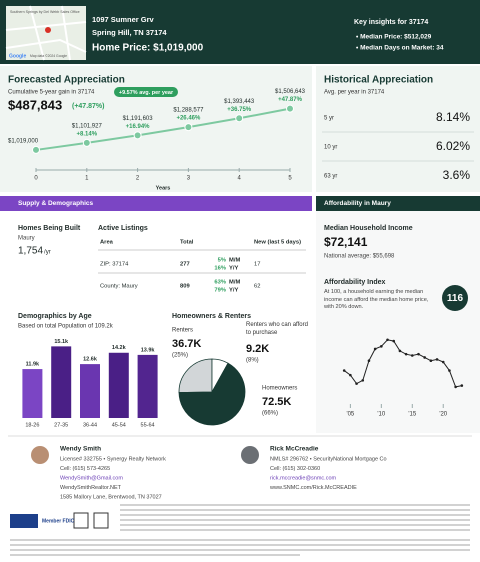 The image size is (480, 562). Describe the element at coordinates (33, 365) in the screenshot. I see `value-label: 11.9k` at that location.